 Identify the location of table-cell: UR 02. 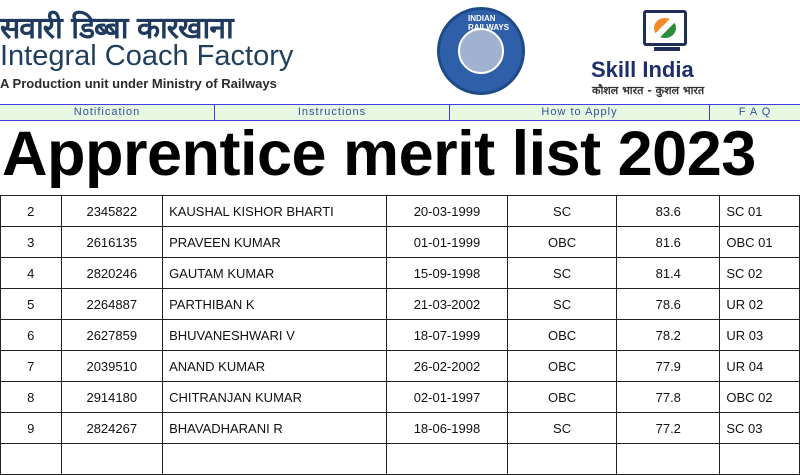
(759, 304).